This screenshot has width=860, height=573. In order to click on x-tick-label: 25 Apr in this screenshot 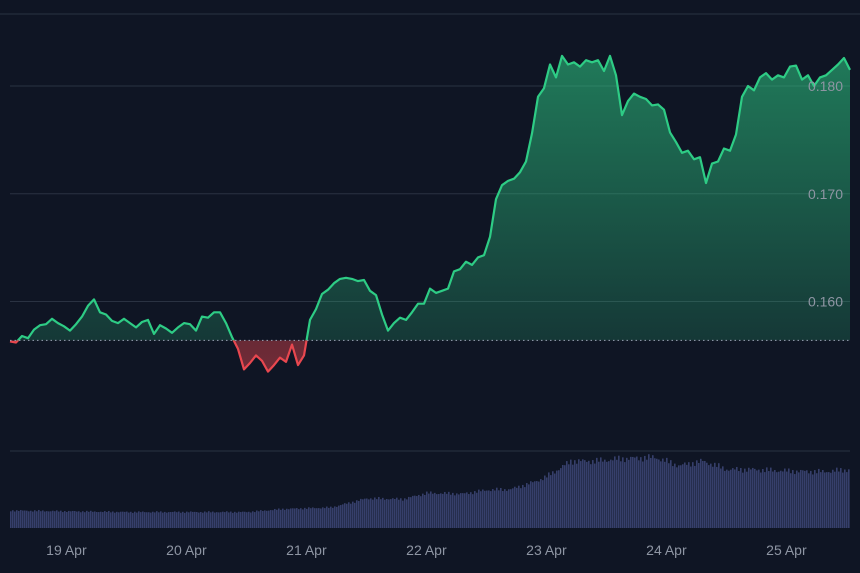, I will do `click(786, 550)`.